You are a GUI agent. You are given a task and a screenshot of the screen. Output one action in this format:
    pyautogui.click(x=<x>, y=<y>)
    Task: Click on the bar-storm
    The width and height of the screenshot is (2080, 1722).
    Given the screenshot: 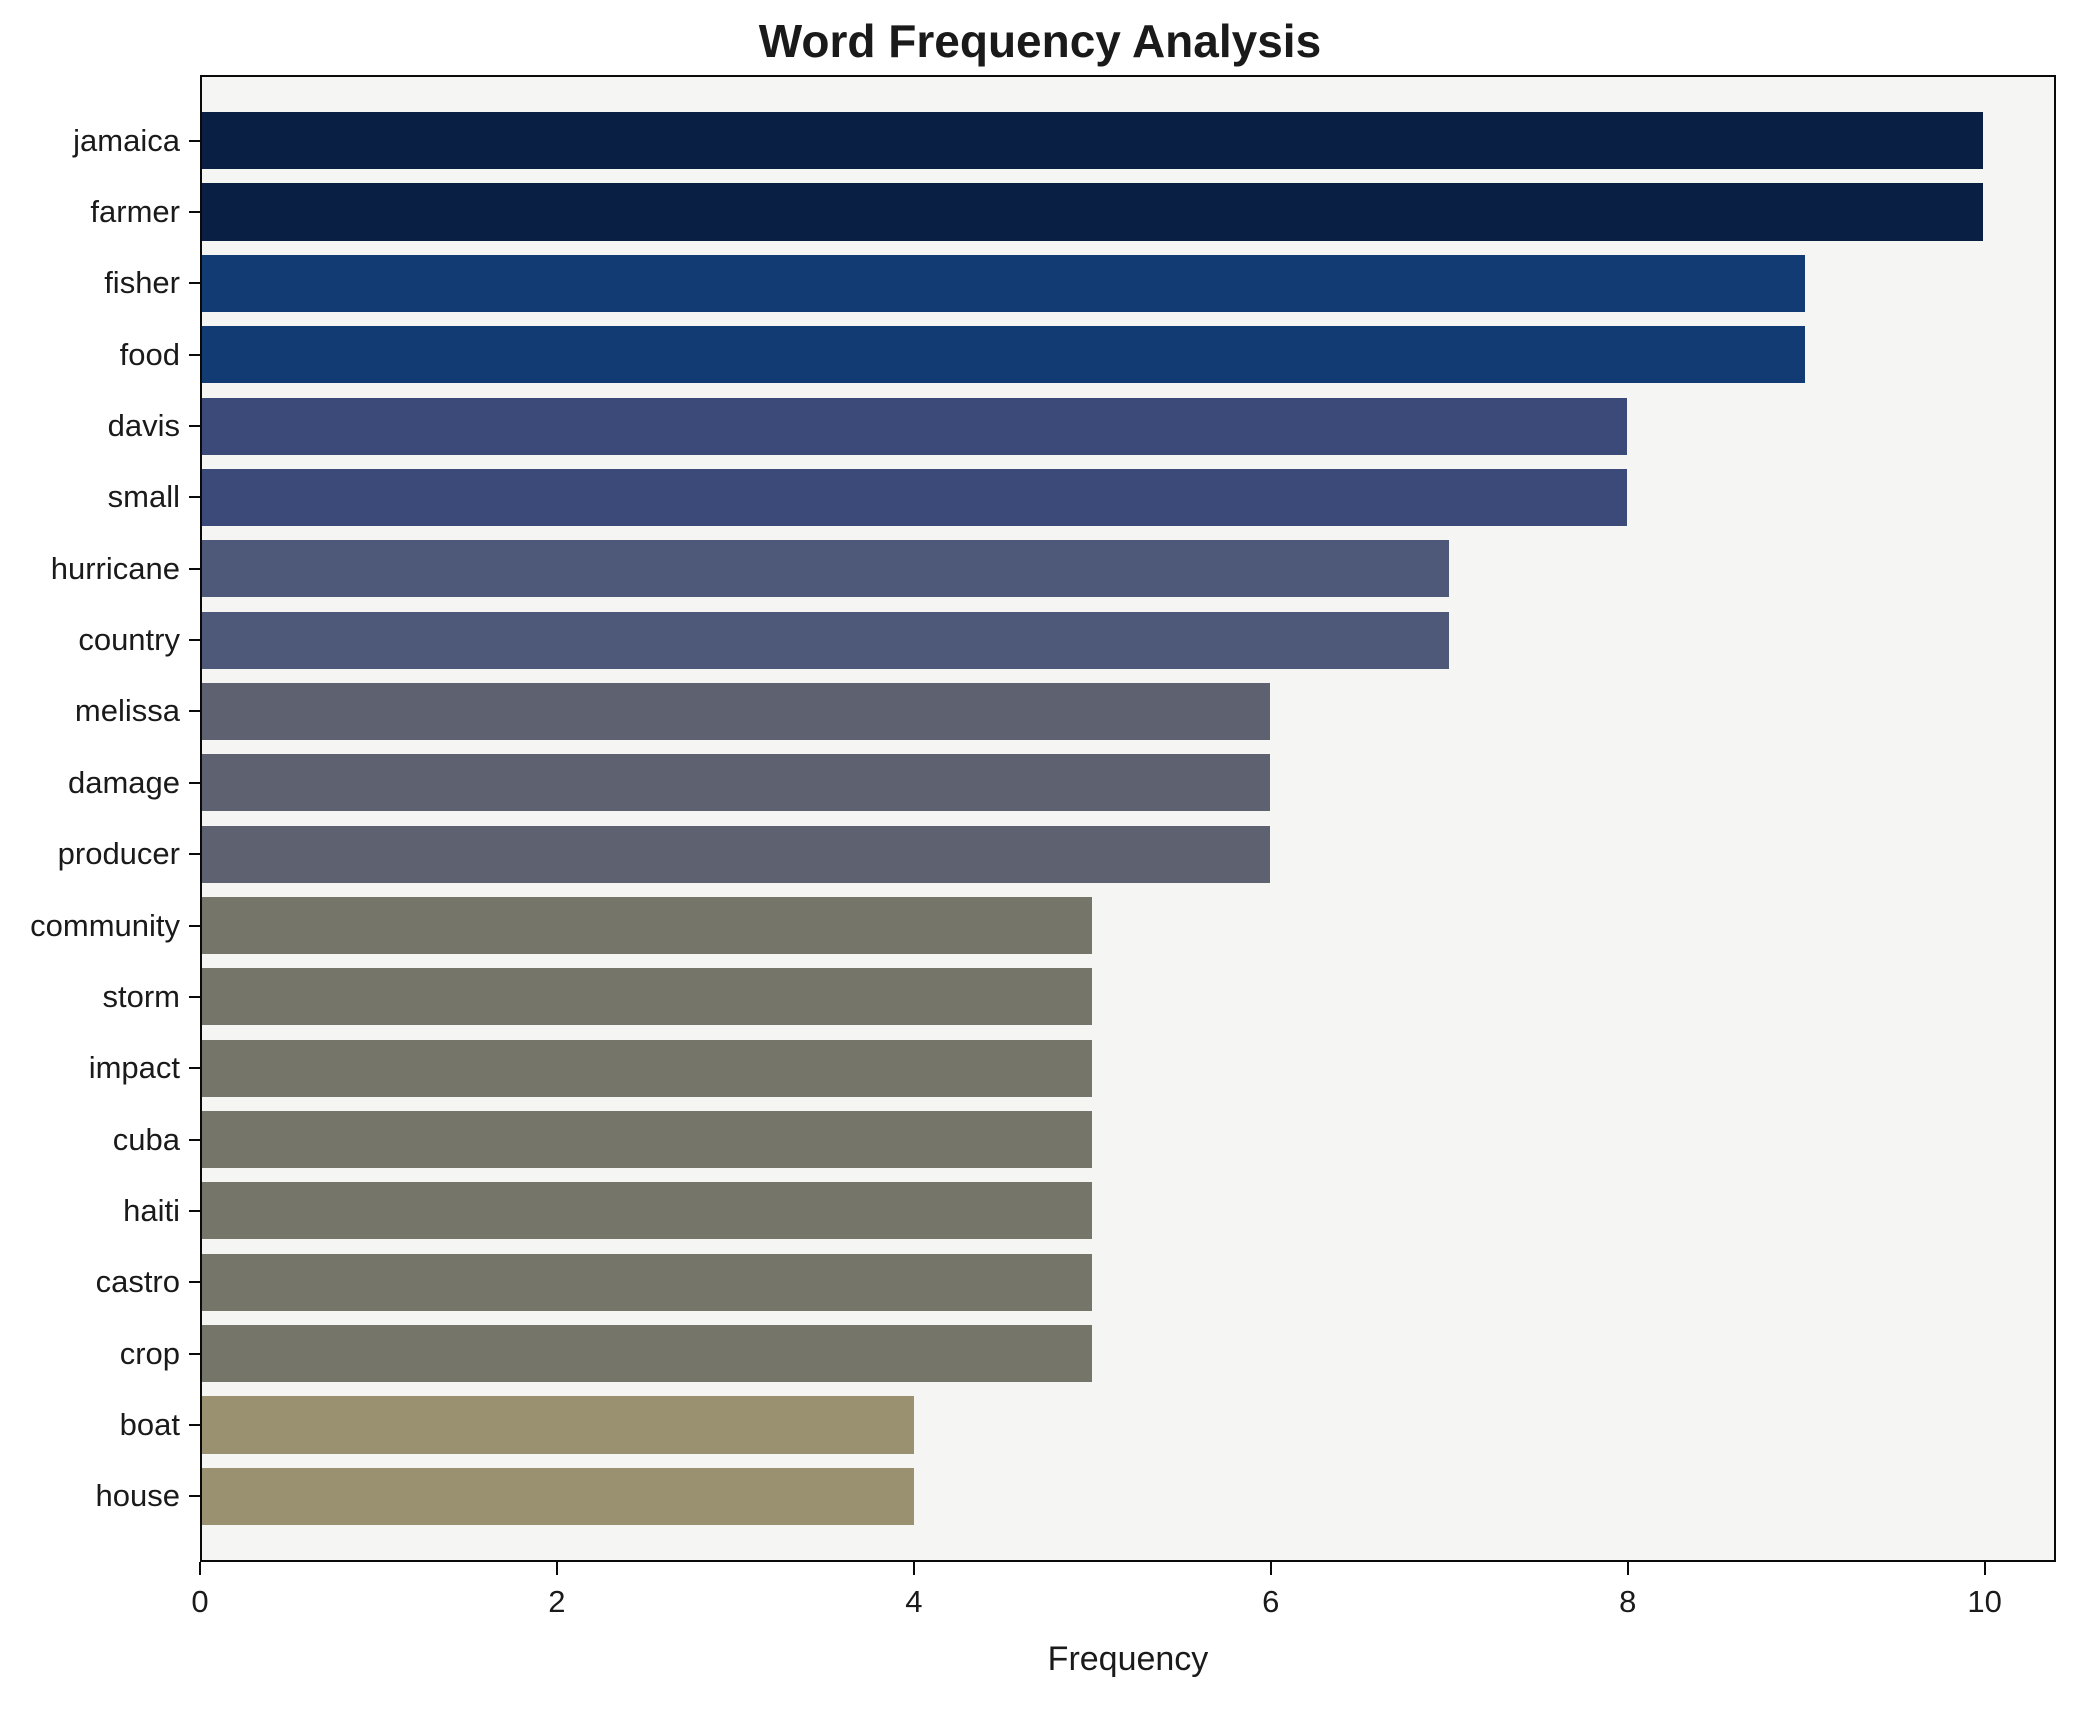 What is the action you would take?
    pyautogui.click(x=647, y=997)
    